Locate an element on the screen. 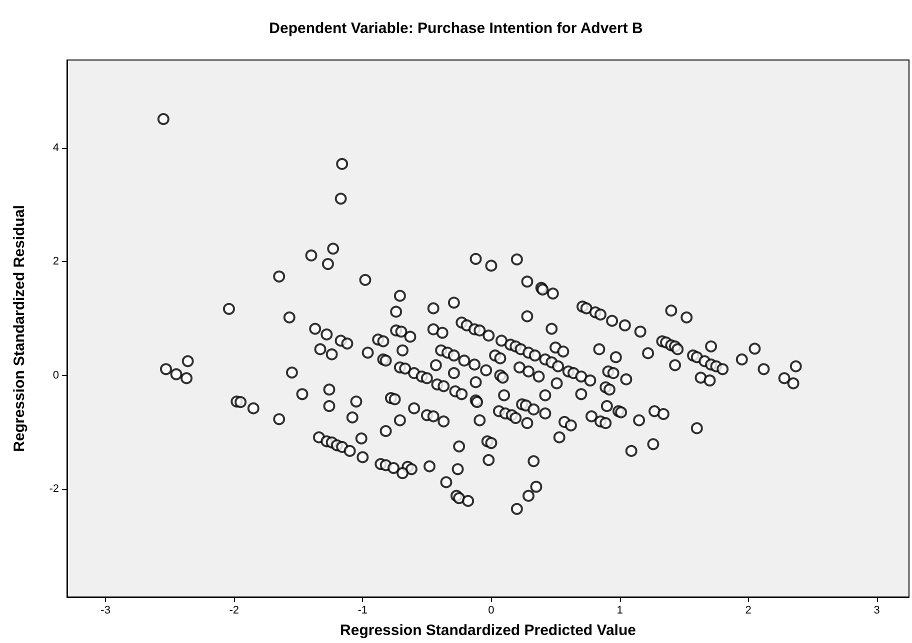  x-tick-label: 3 is located at coordinates (877, 610).